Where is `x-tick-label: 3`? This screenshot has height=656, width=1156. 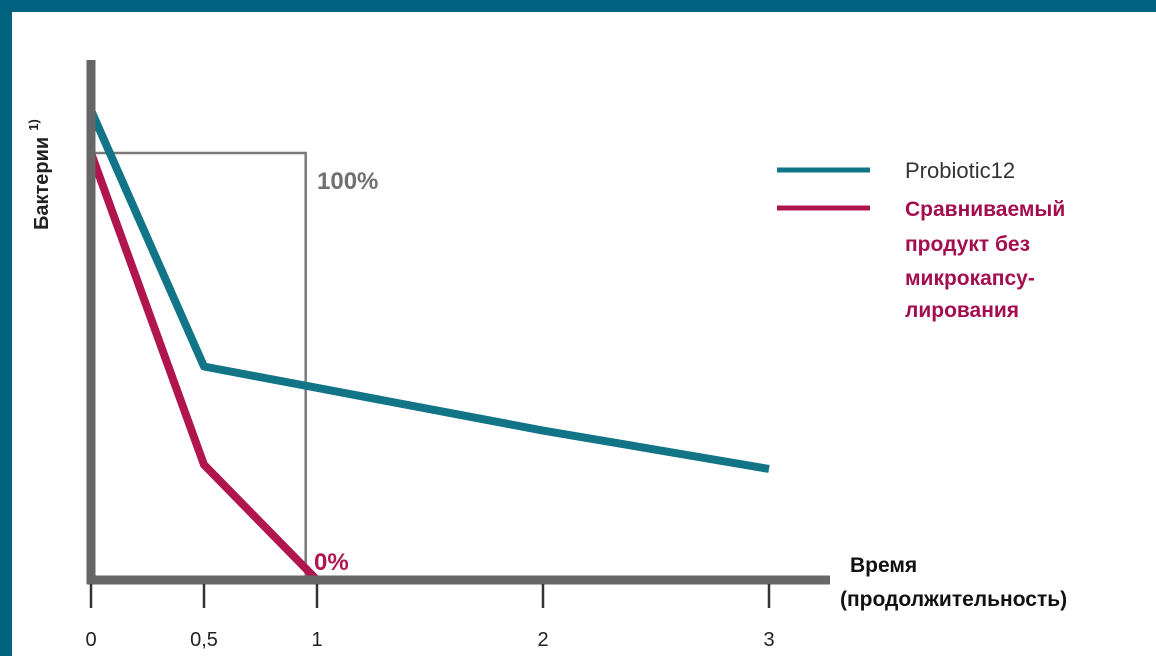 x-tick-label: 3 is located at coordinates (768, 640).